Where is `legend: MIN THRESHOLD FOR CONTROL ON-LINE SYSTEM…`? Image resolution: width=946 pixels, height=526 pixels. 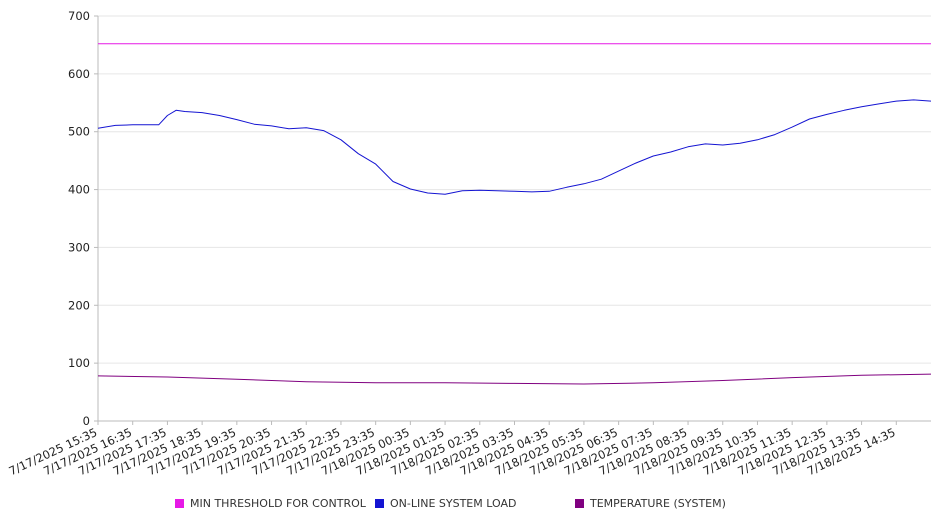
legend: MIN THRESHOLD FOR CONTROL ON-LINE SYSTEM… is located at coordinates (473, 506).